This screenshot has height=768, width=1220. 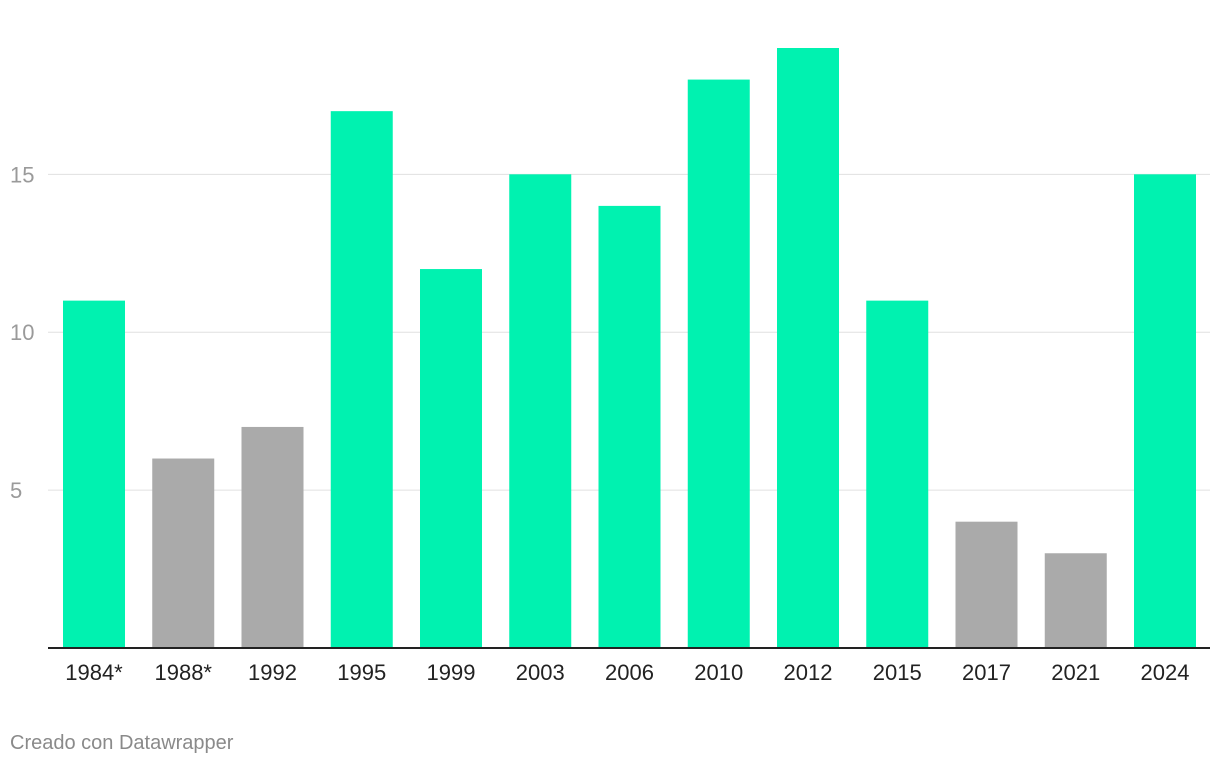 What do you see at coordinates (718, 672) in the screenshot?
I see `x-tick-label: 2010` at bounding box center [718, 672].